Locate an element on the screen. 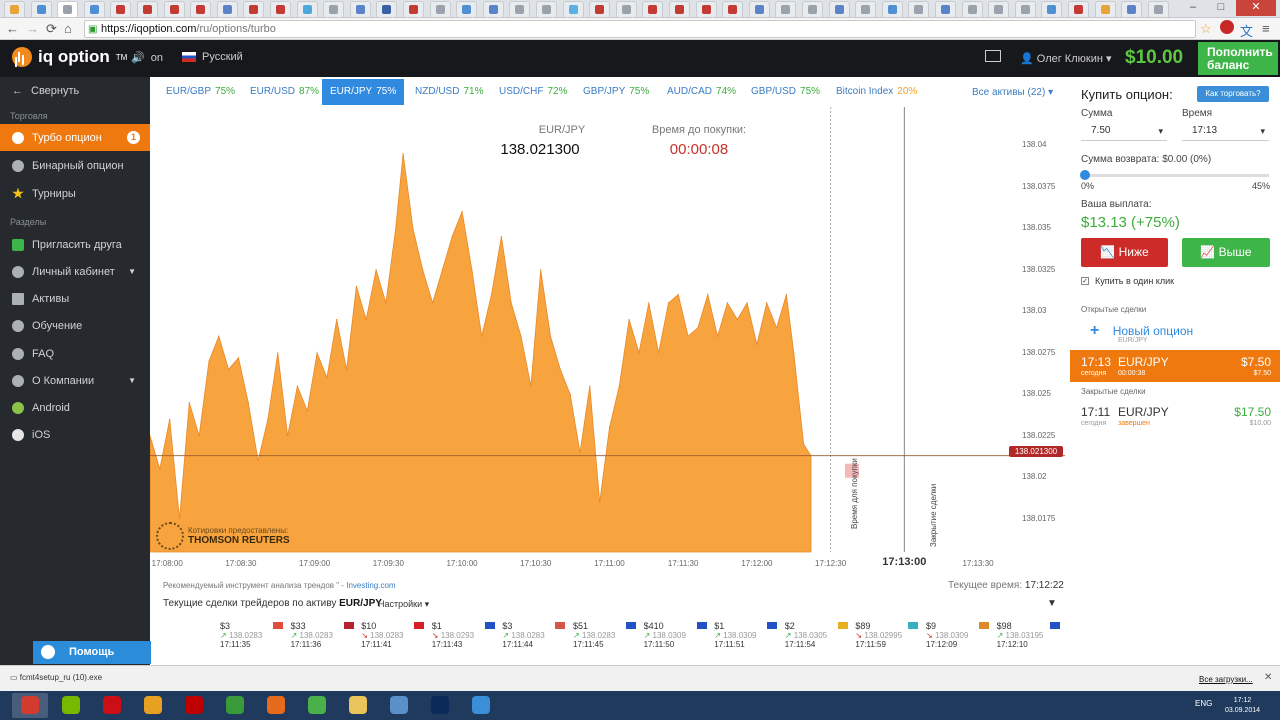 The width and height of the screenshot is (1280, 720). maximize-button: □ is located at coordinates (1221, 7).